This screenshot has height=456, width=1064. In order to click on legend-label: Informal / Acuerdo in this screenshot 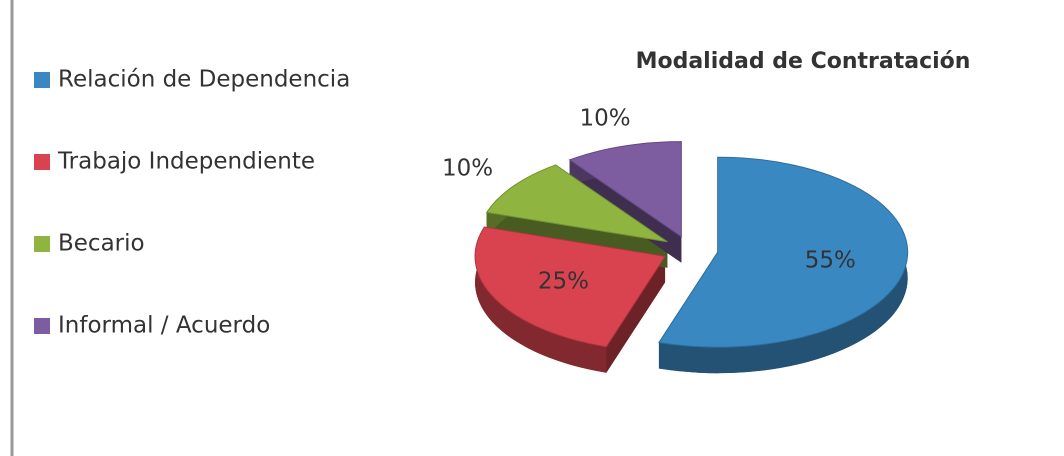, I will do `click(164, 326)`.